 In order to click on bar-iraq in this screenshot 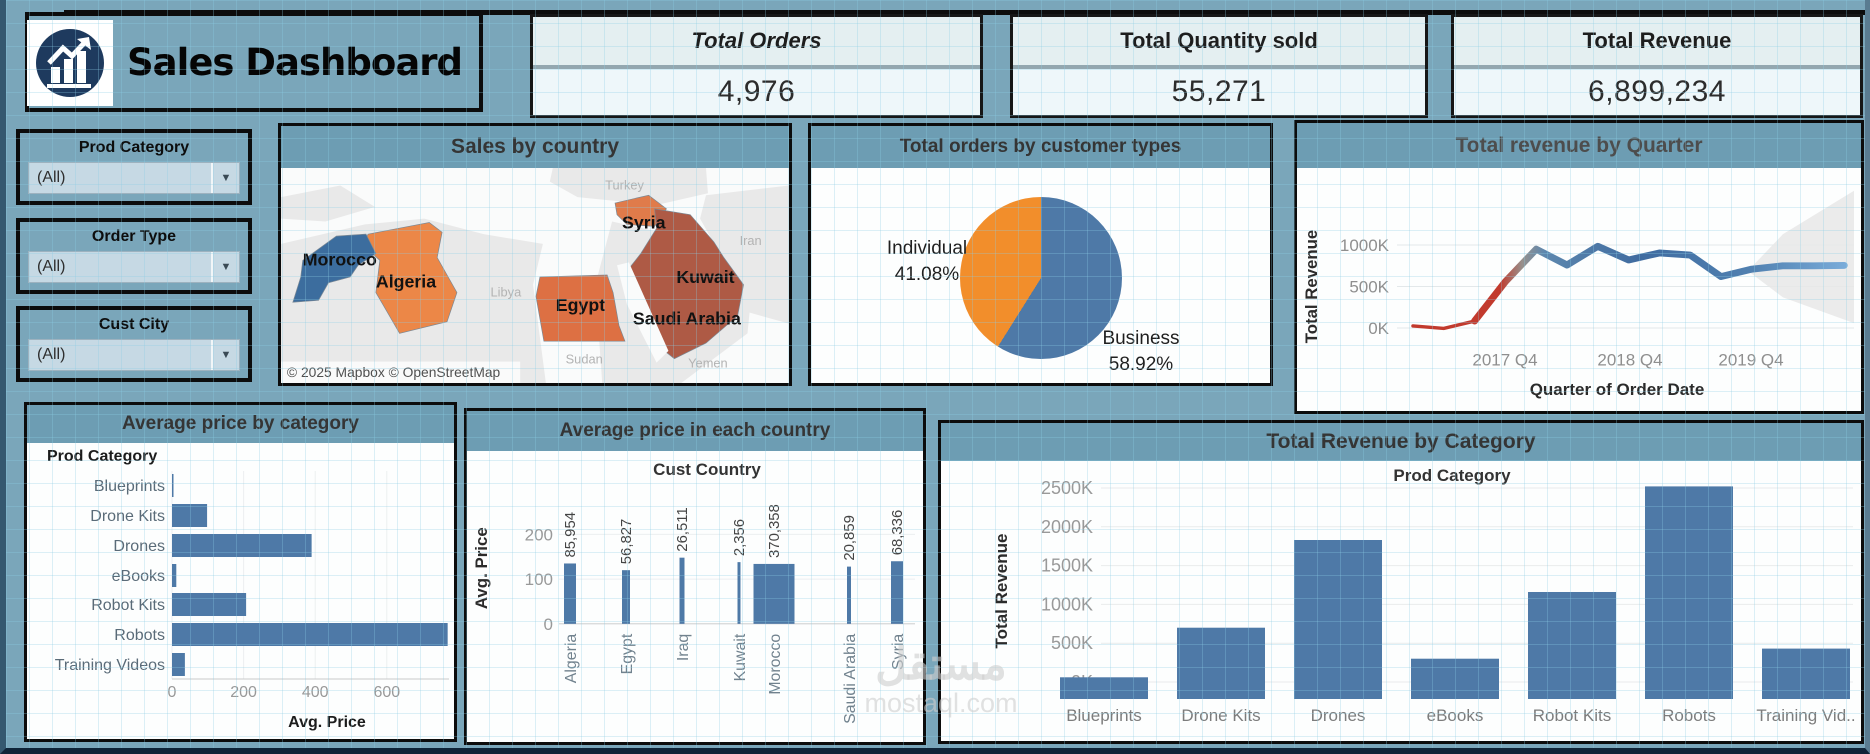, I will do `click(682, 590)`.